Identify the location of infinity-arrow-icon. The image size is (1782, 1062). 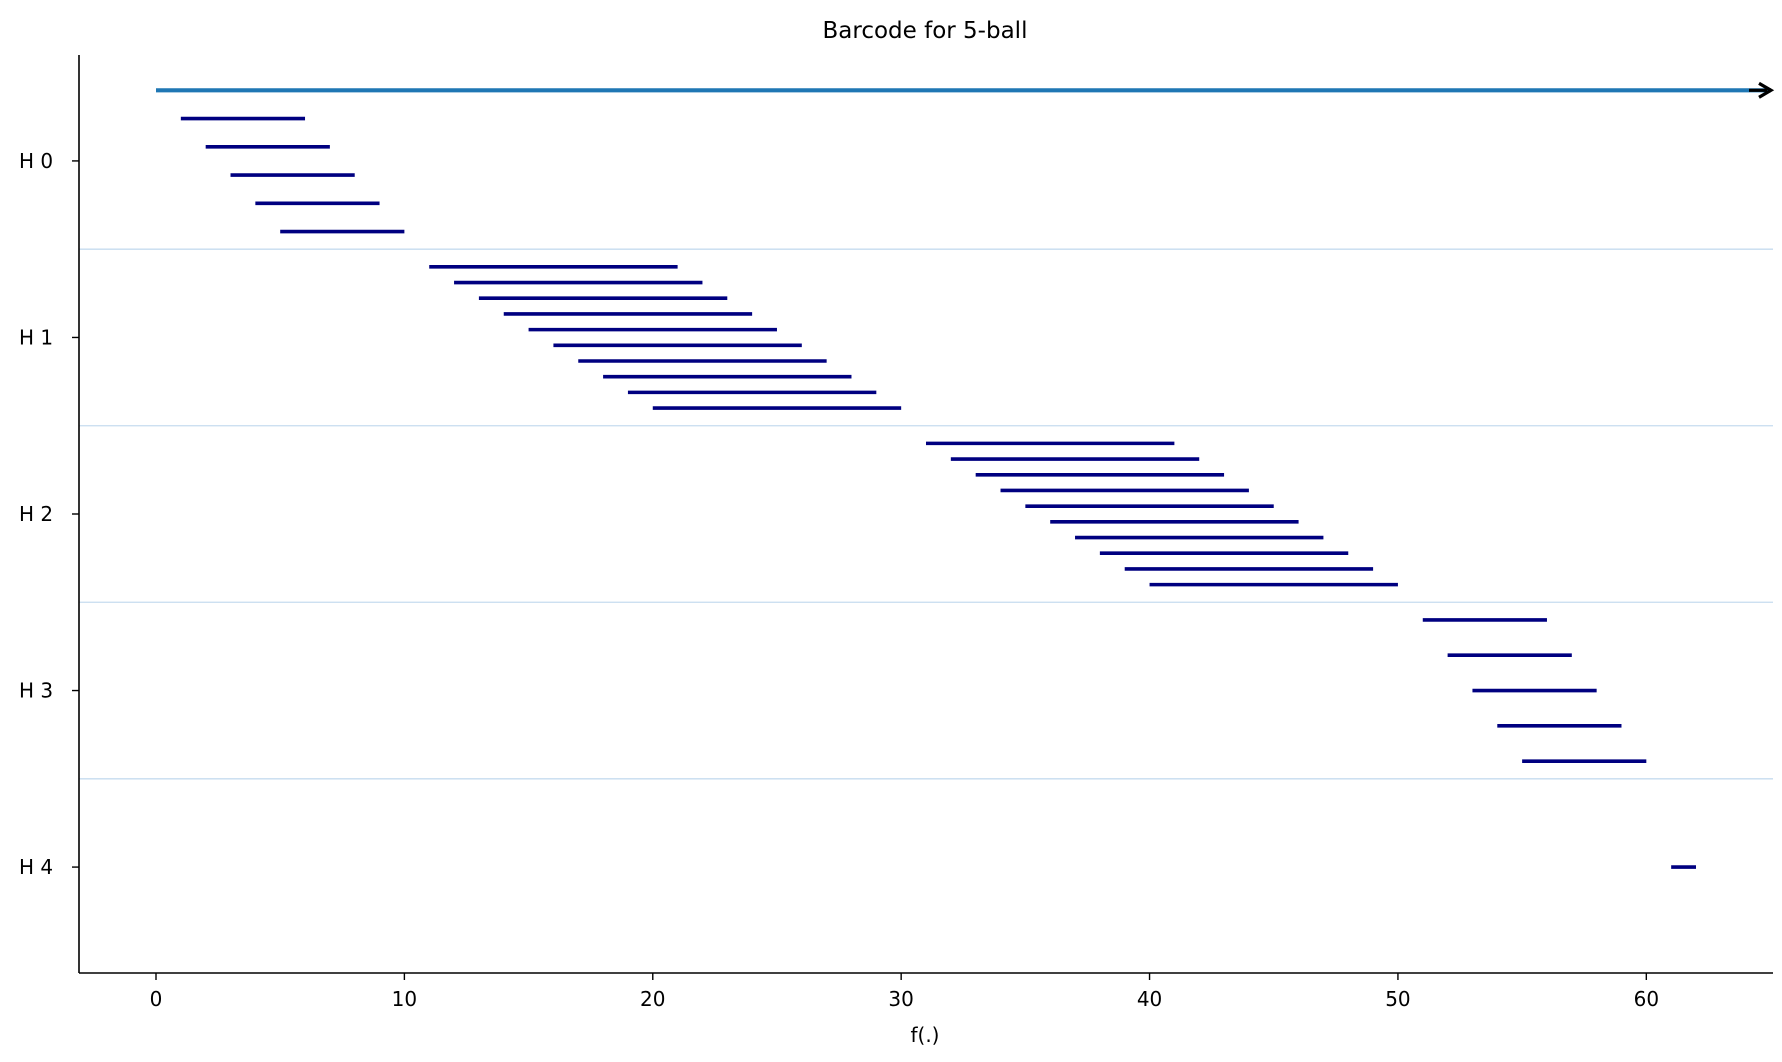
(1766, 90).